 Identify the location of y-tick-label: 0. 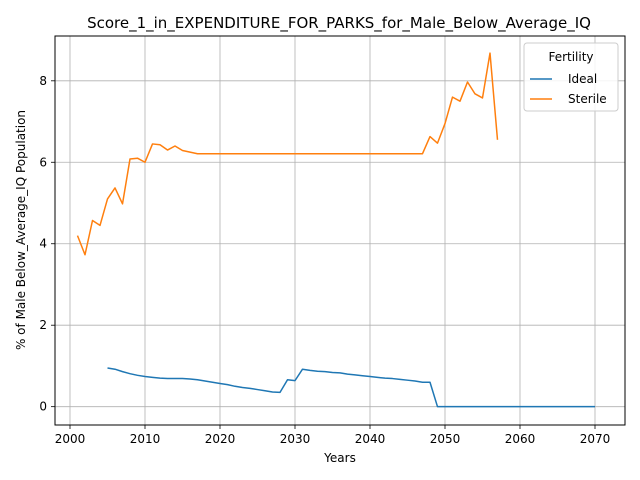
(43, 407).